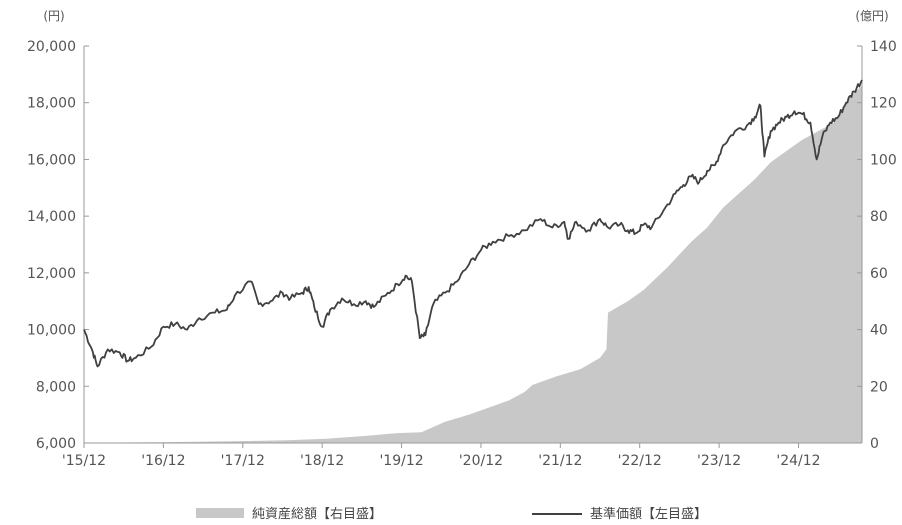 This screenshot has width=902, height=525. What do you see at coordinates (798, 461) in the screenshot?
I see `x-tick-label: '24/12` at bounding box center [798, 461].